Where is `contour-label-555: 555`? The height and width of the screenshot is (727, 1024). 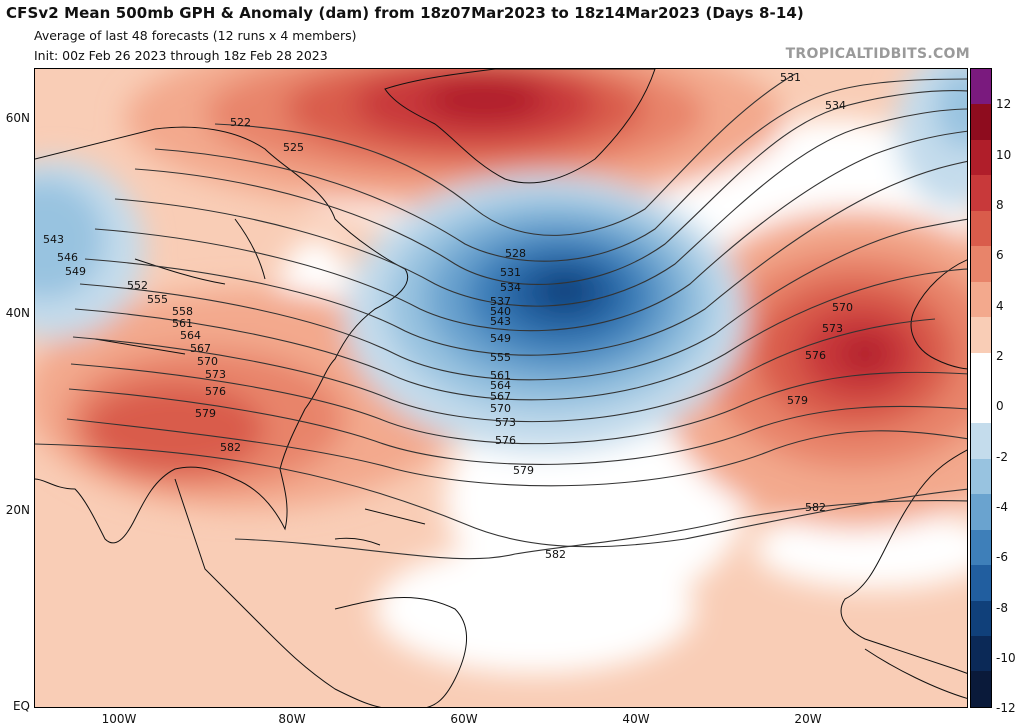 contour-label-555: 555 is located at coordinates (157, 299).